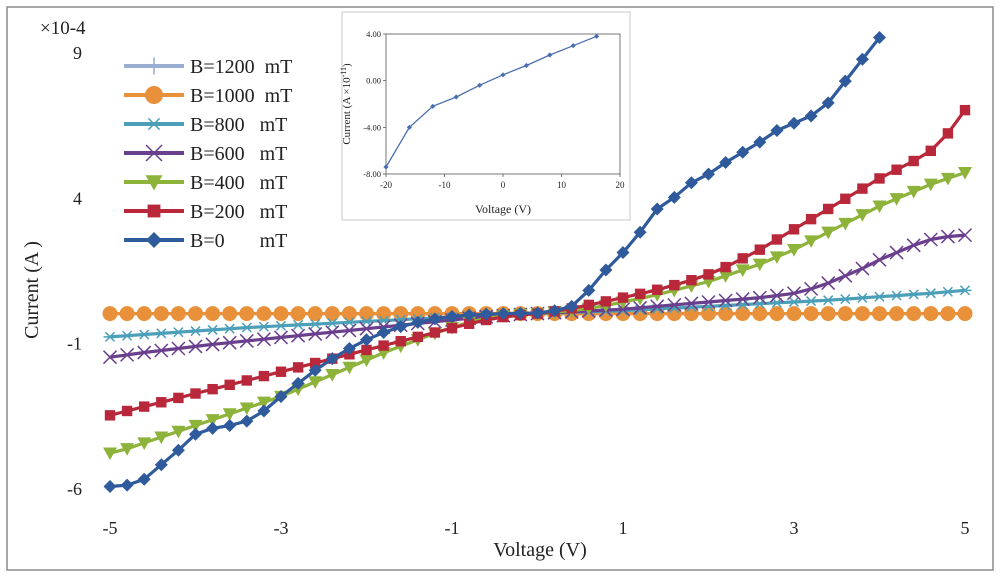 This screenshot has width=1000, height=582. Describe the element at coordinates (562, 185) in the screenshot. I see `inset-x-tick-label: 10` at that location.